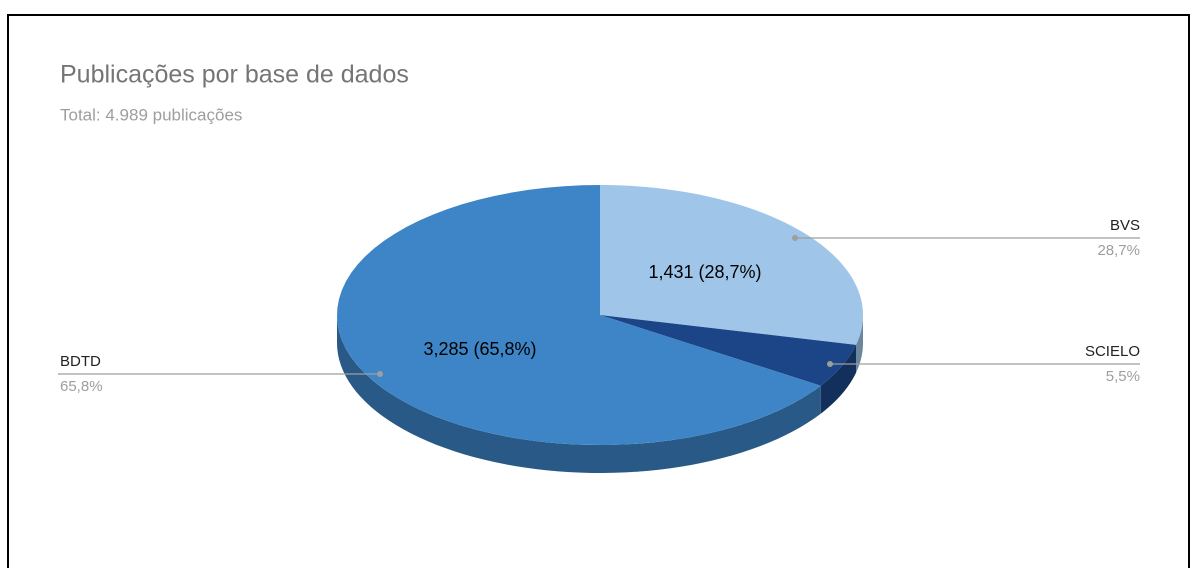 This screenshot has height=573, width=1196. What do you see at coordinates (479, 349) in the screenshot?
I see `data-label: 3,285 (65,8%)` at bounding box center [479, 349].